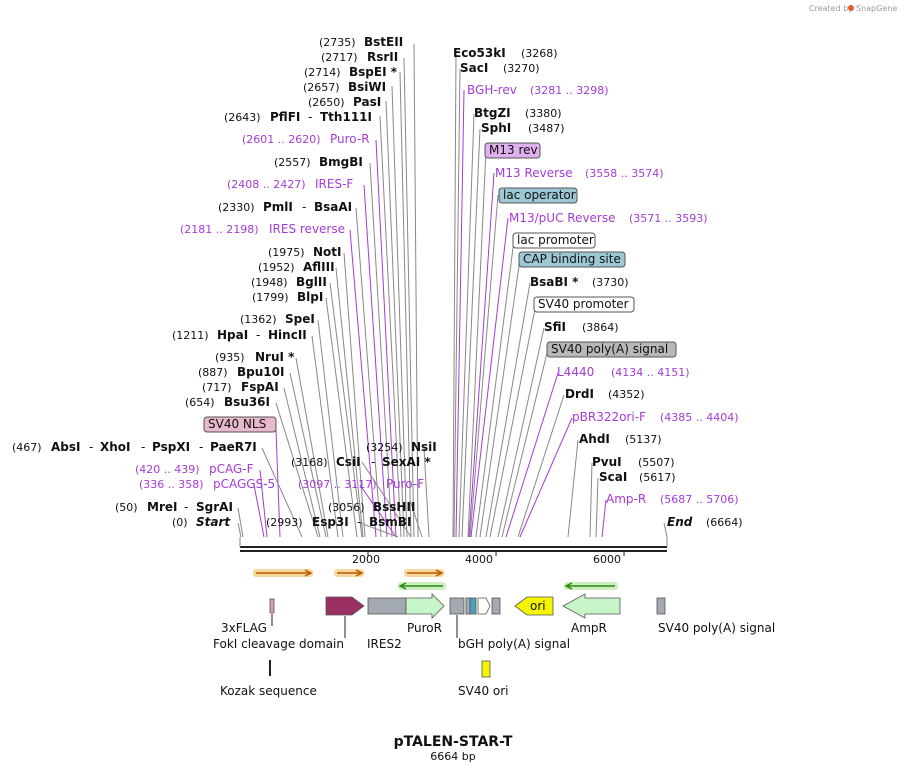  Describe the element at coordinates (115, 447) in the screenshot. I see `svg-text: XhoI` at that location.